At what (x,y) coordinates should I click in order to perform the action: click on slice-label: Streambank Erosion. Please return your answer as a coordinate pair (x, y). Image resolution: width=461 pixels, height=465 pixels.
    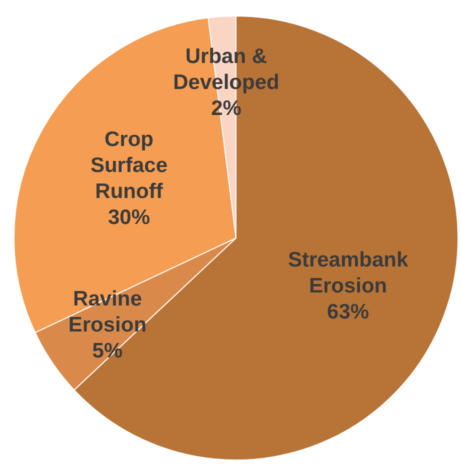
    Looking at the image, I should click on (348, 273).